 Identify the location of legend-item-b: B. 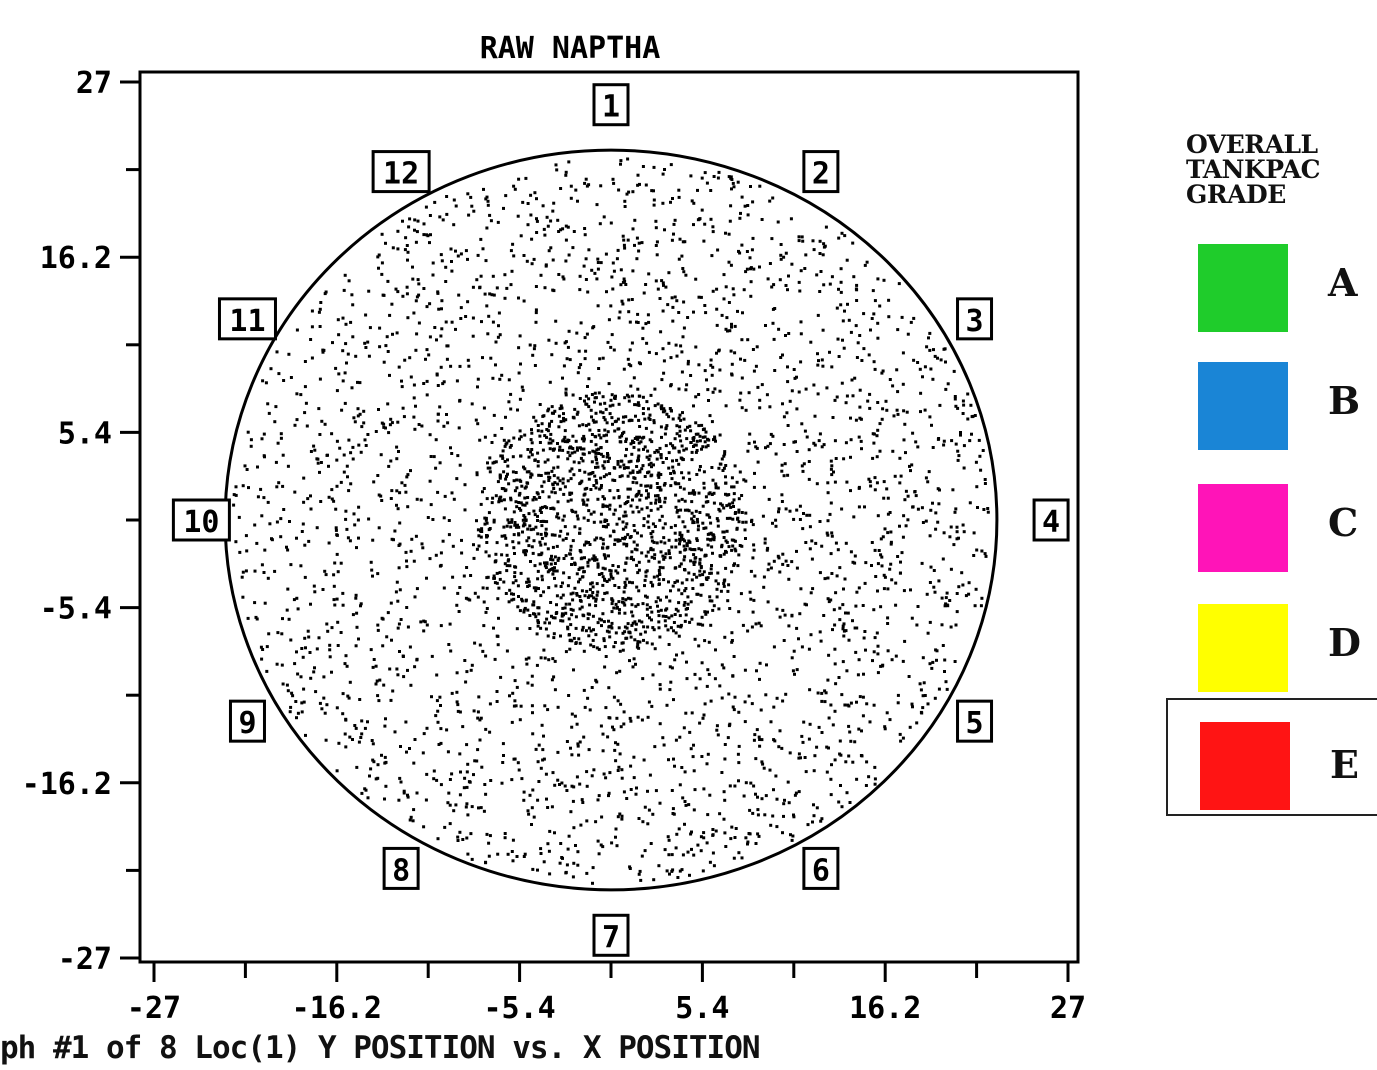
(1271, 411).